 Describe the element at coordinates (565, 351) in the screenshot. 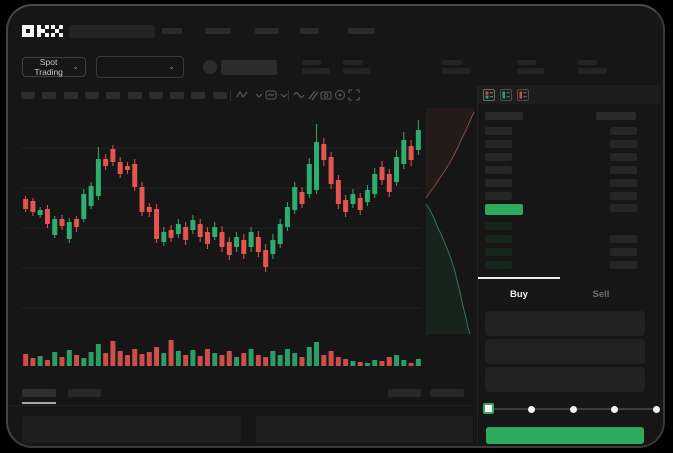

I see `amount-input-placeholder` at that location.